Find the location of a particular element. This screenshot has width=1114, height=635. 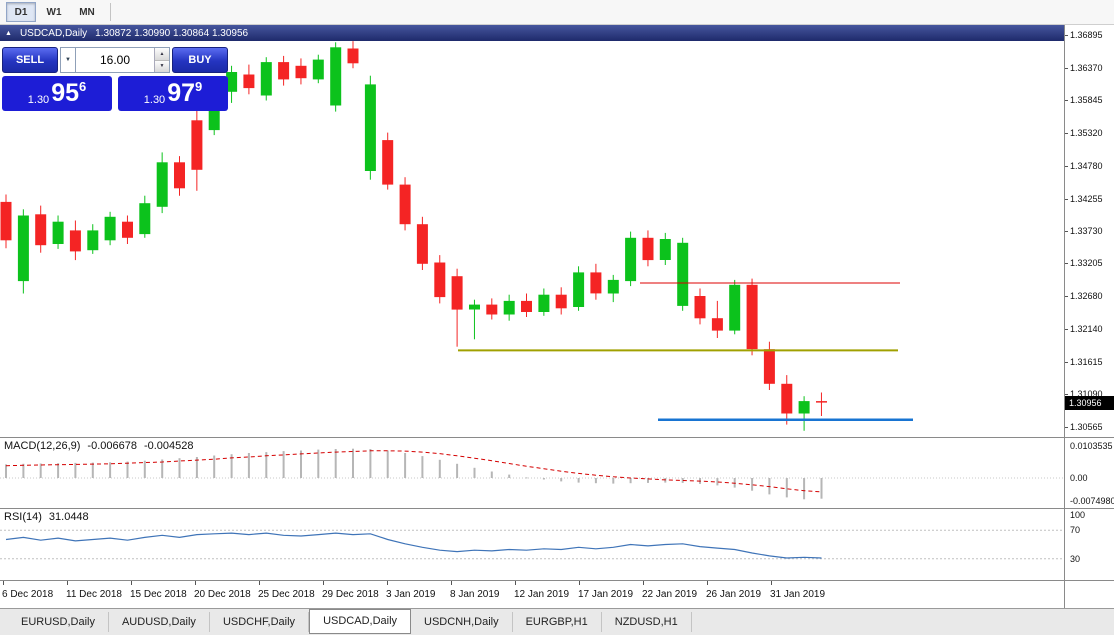

price-scale-label: 1.36370 is located at coordinates (1086, 68).